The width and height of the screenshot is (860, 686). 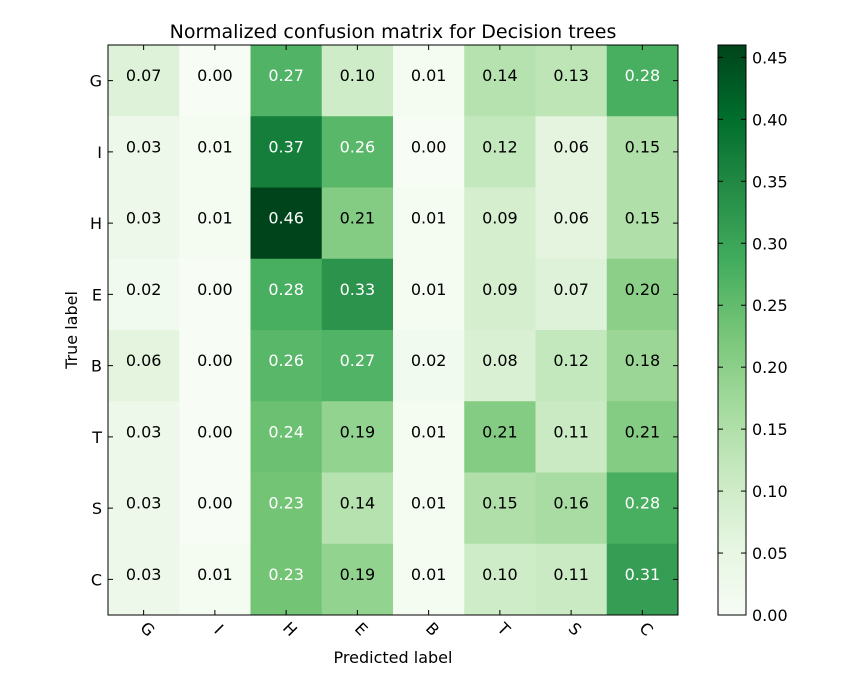 I want to click on colorbar-gradient, so click(x=732, y=330).